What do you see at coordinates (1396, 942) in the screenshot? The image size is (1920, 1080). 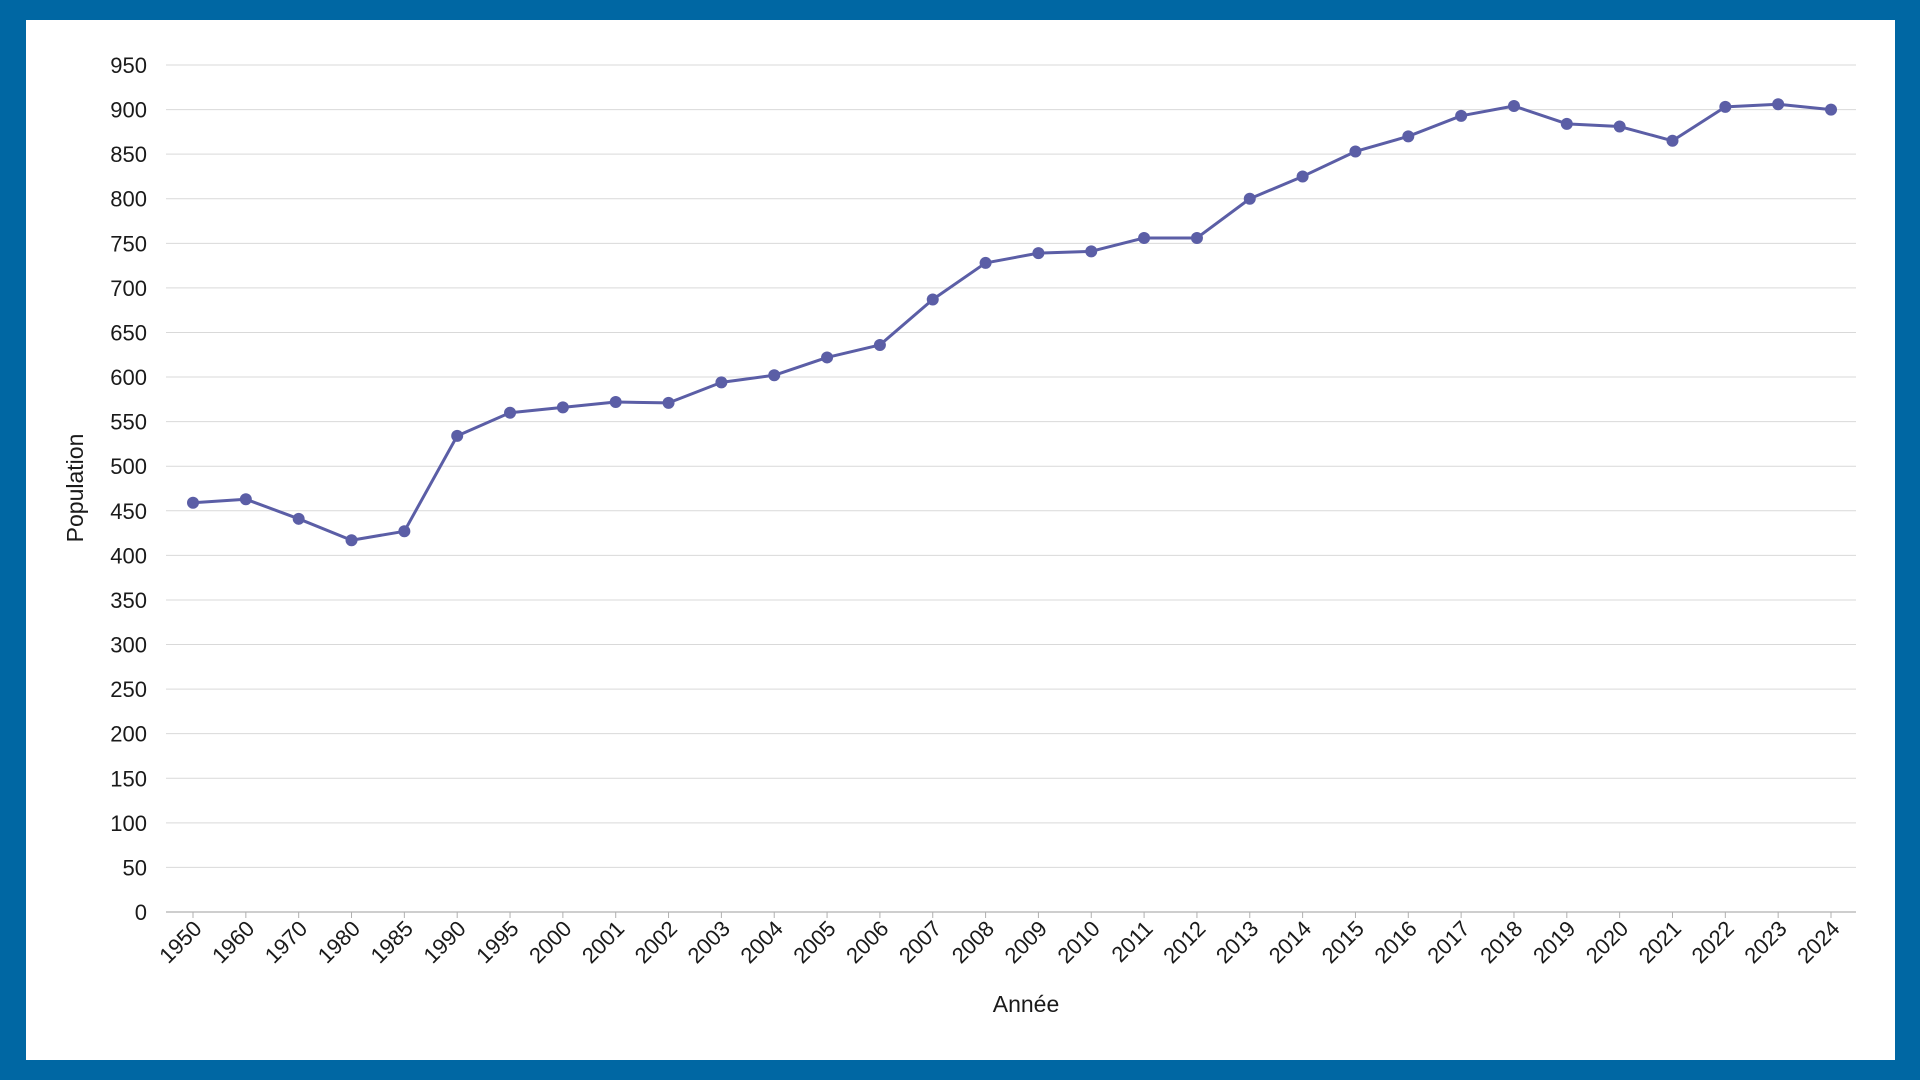 I see `x-tick-label: 2016` at bounding box center [1396, 942].